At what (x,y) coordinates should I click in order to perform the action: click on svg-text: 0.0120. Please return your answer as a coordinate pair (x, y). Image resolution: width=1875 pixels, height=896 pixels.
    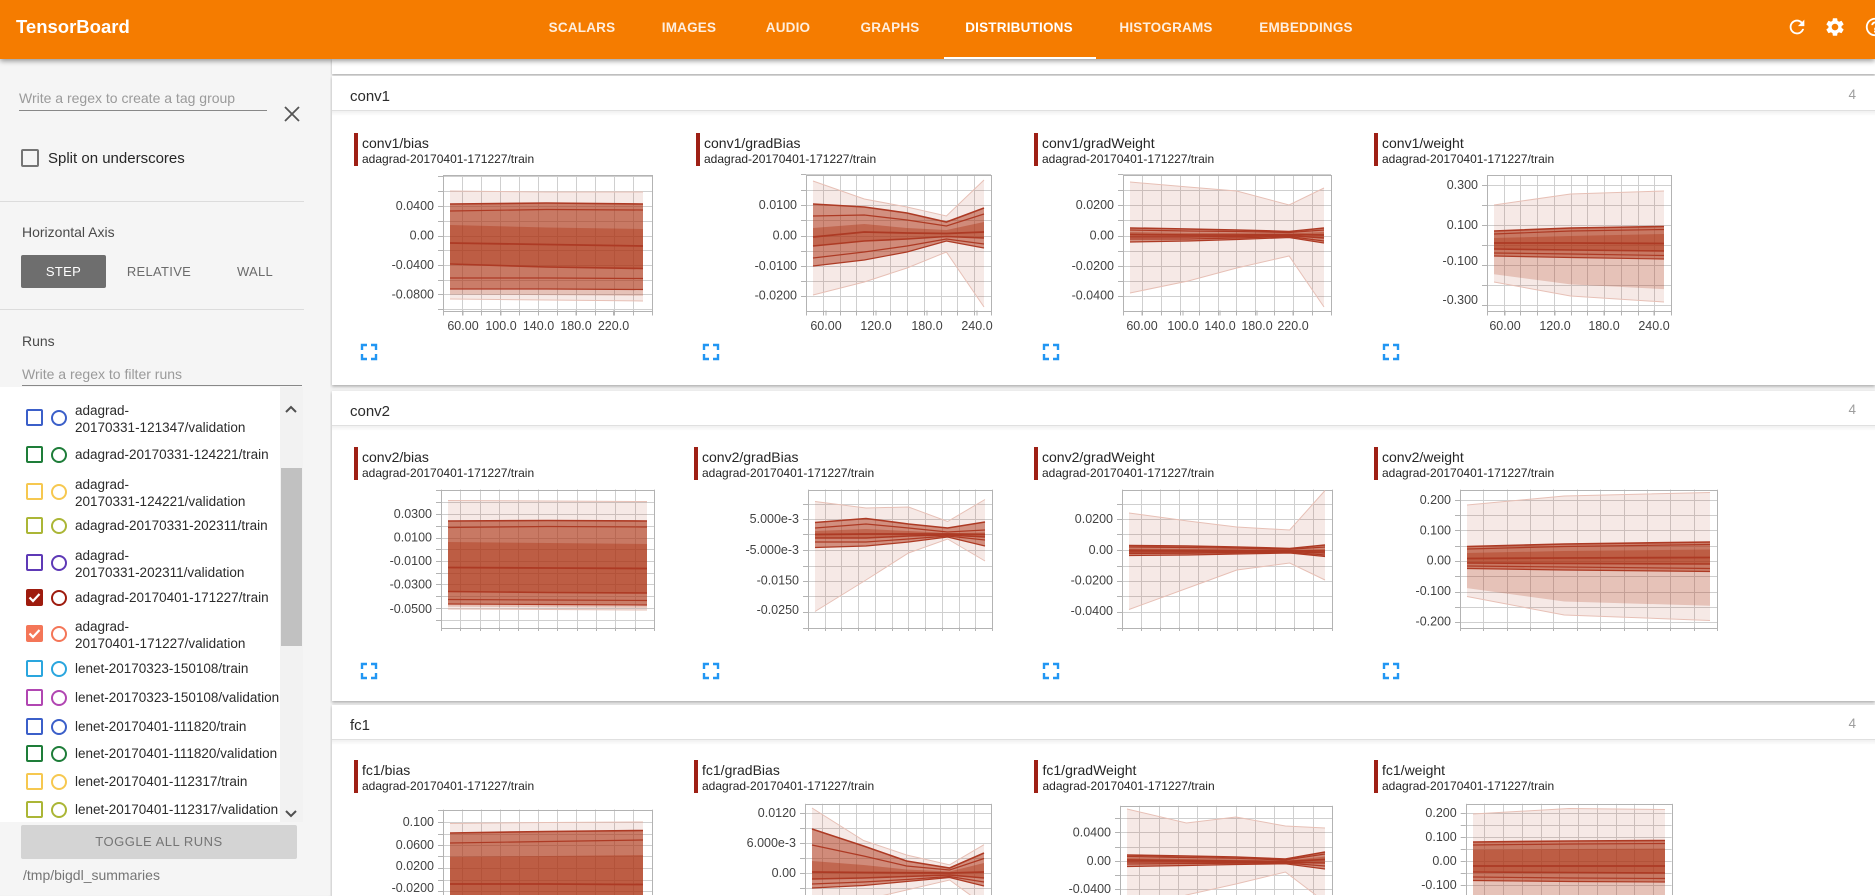
    Looking at the image, I should click on (777, 813).